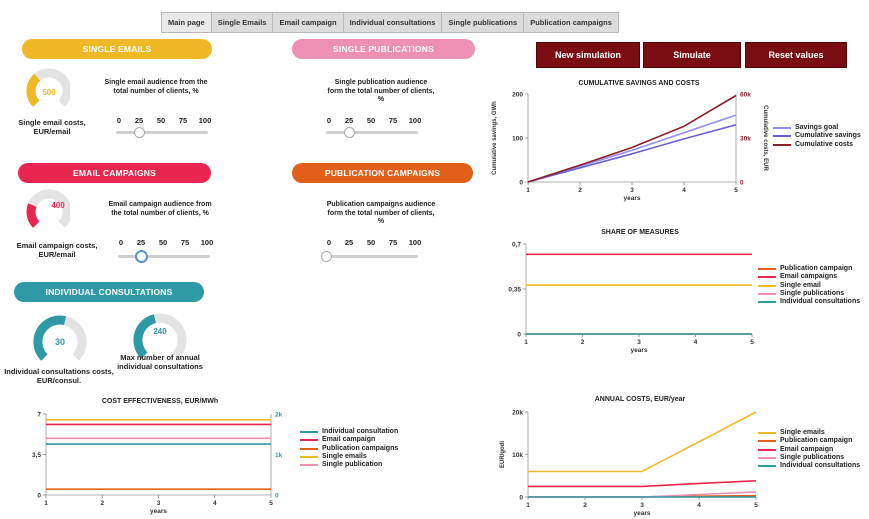 The image size is (869, 519). Describe the element at coordinates (483, 22) in the screenshot. I see `tab-single-publications: Single publications` at that location.